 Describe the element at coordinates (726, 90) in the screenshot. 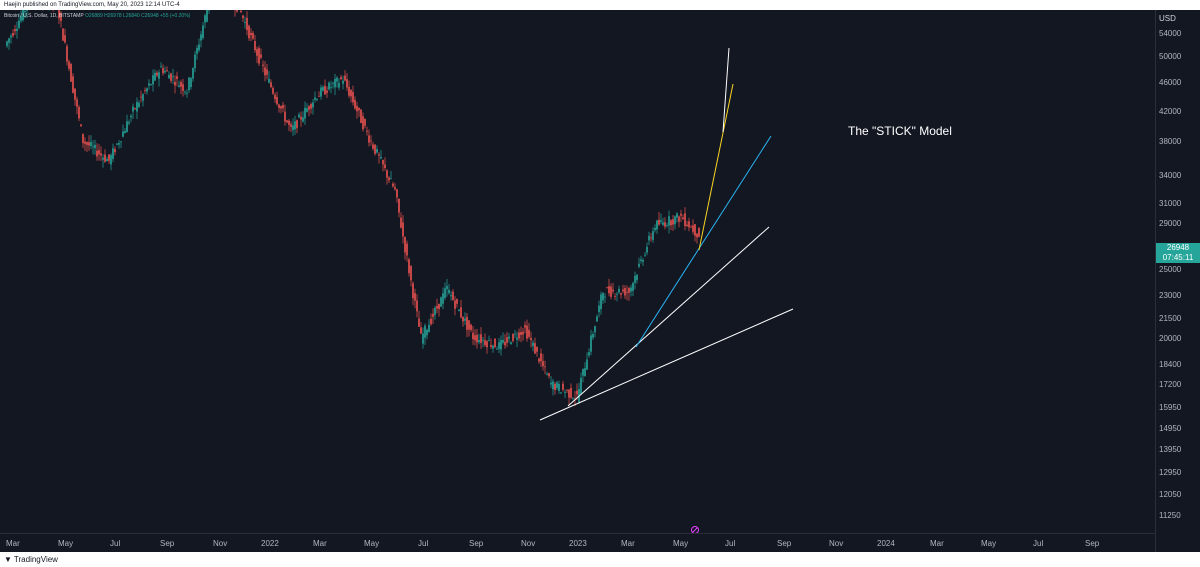

I see `trendline-white-steep` at that location.